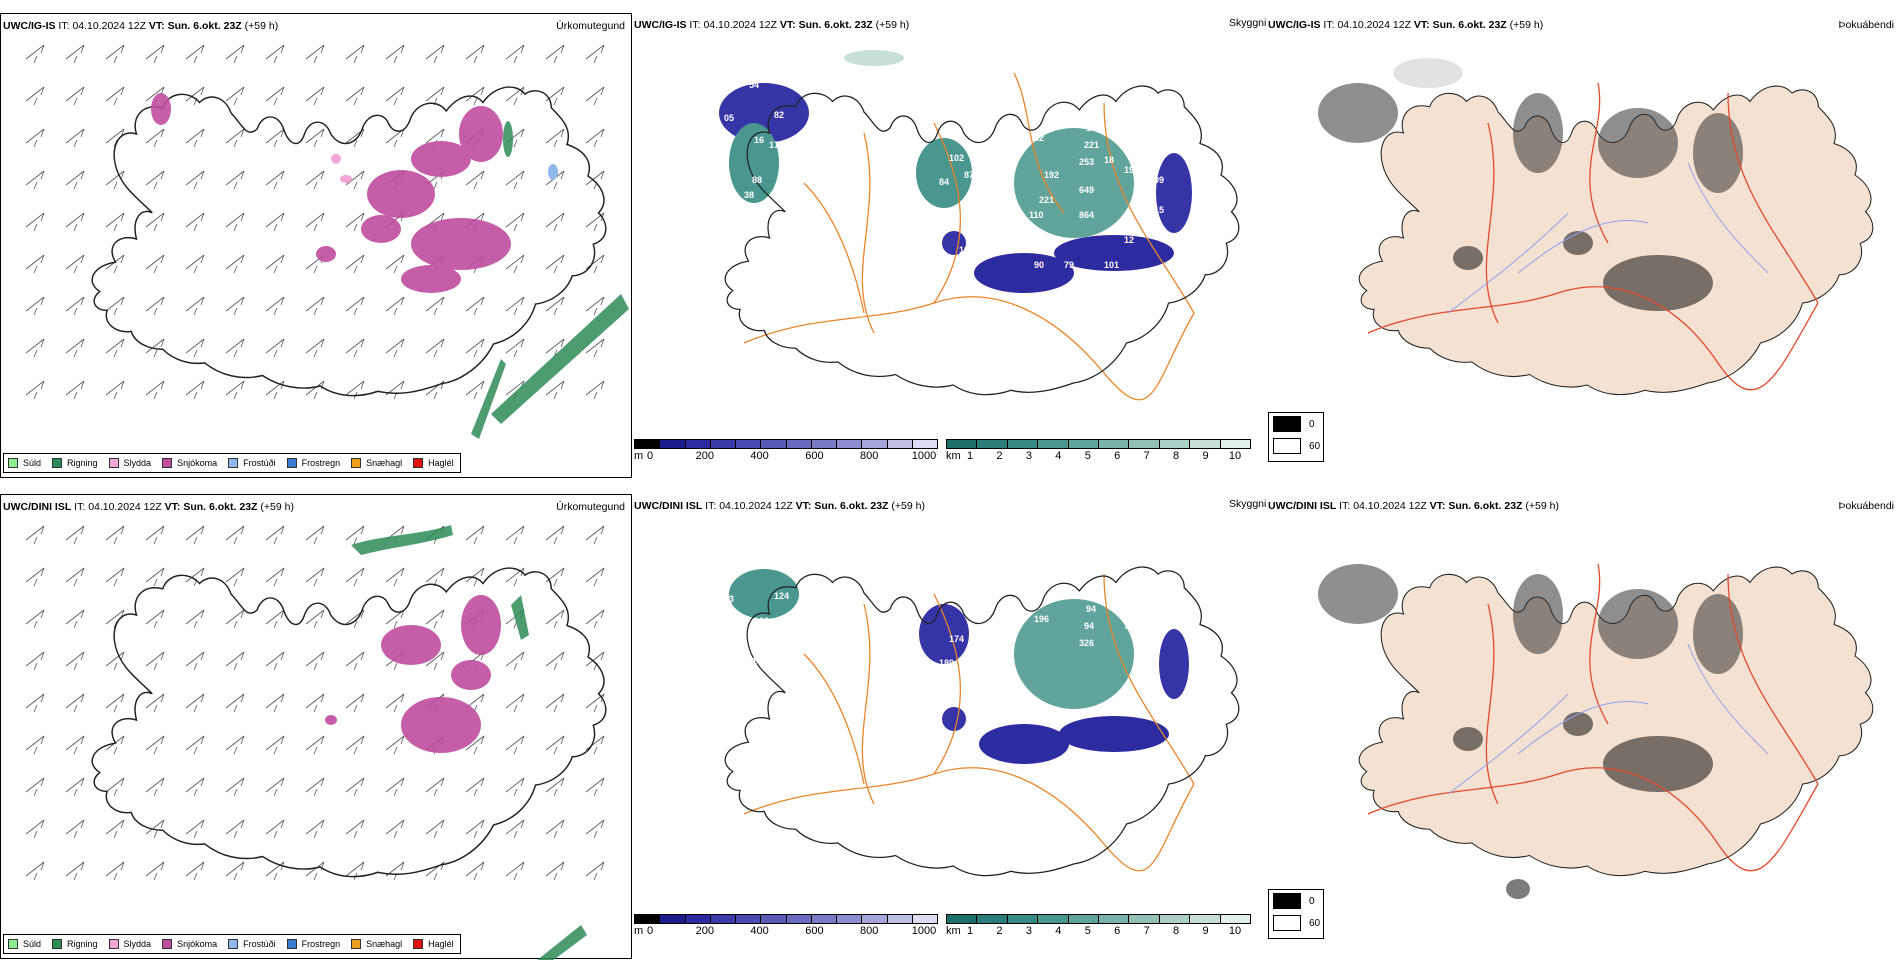 The width and height of the screenshot is (1900, 960). I want to click on visibility-value: 59, so click(694, 243).